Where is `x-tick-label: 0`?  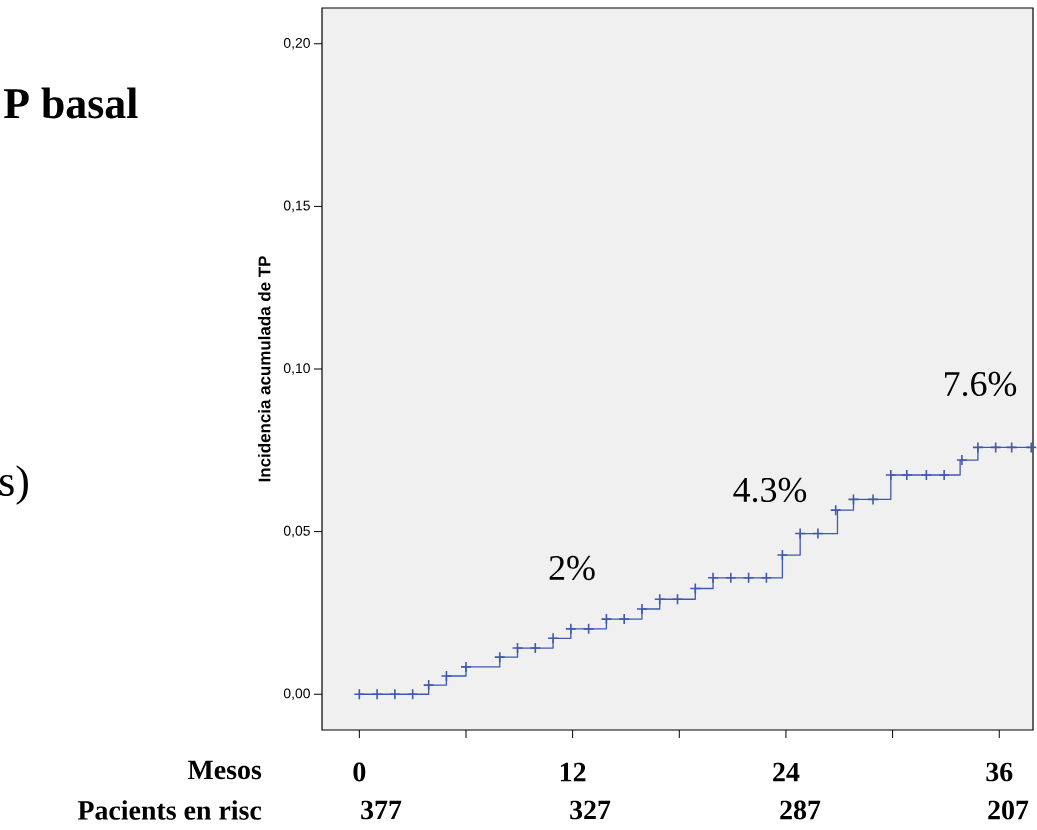
x-tick-label: 0 is located at coordinates (359, 772).